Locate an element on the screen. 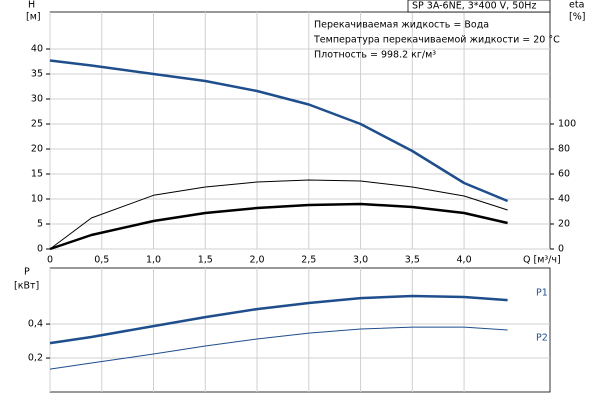 The image size is (600, 400). x-tick-label: 3,5 is located at coordinates (412, 260).